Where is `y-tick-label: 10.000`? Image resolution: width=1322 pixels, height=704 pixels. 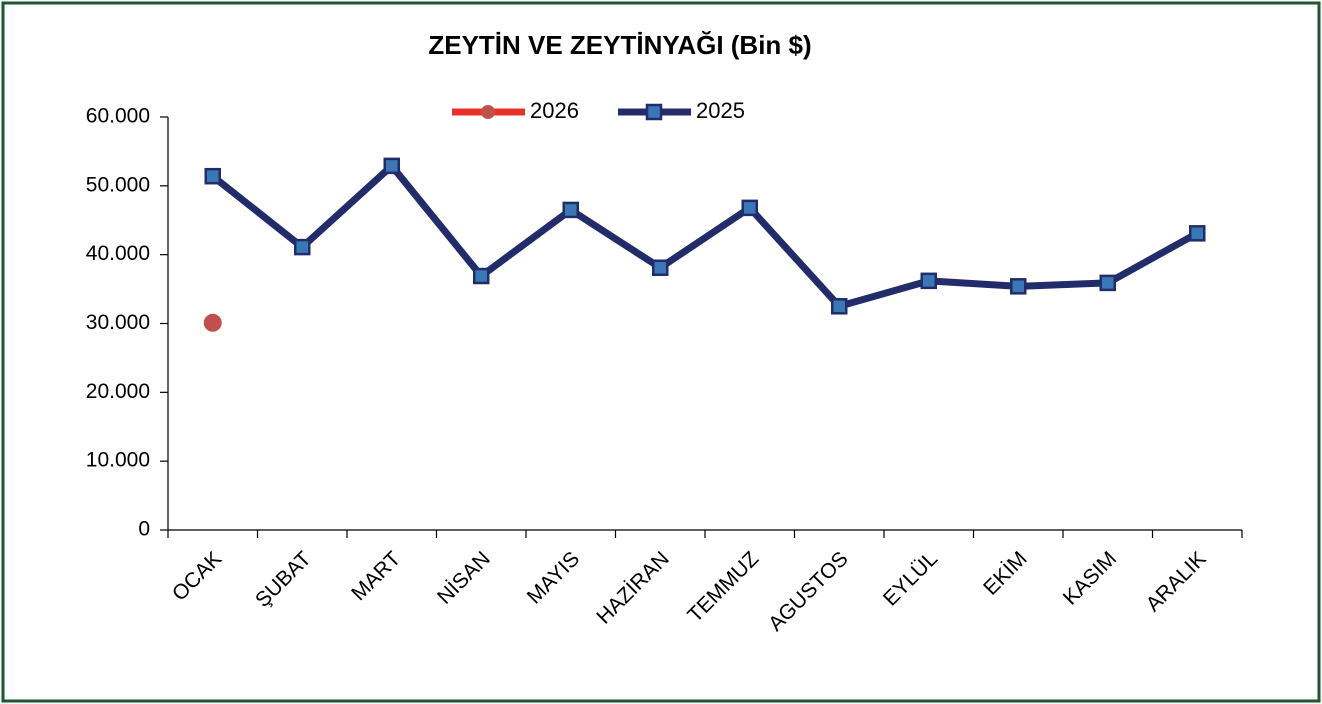 y-tick-label: 10.000 is located at coordinates (118, 460).